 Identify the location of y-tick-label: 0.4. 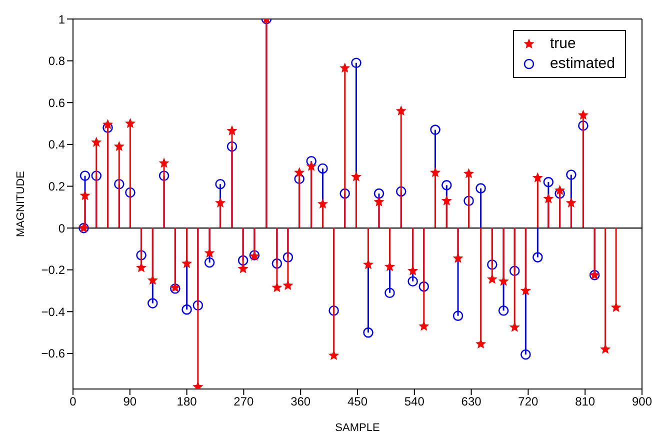
(57, 145).